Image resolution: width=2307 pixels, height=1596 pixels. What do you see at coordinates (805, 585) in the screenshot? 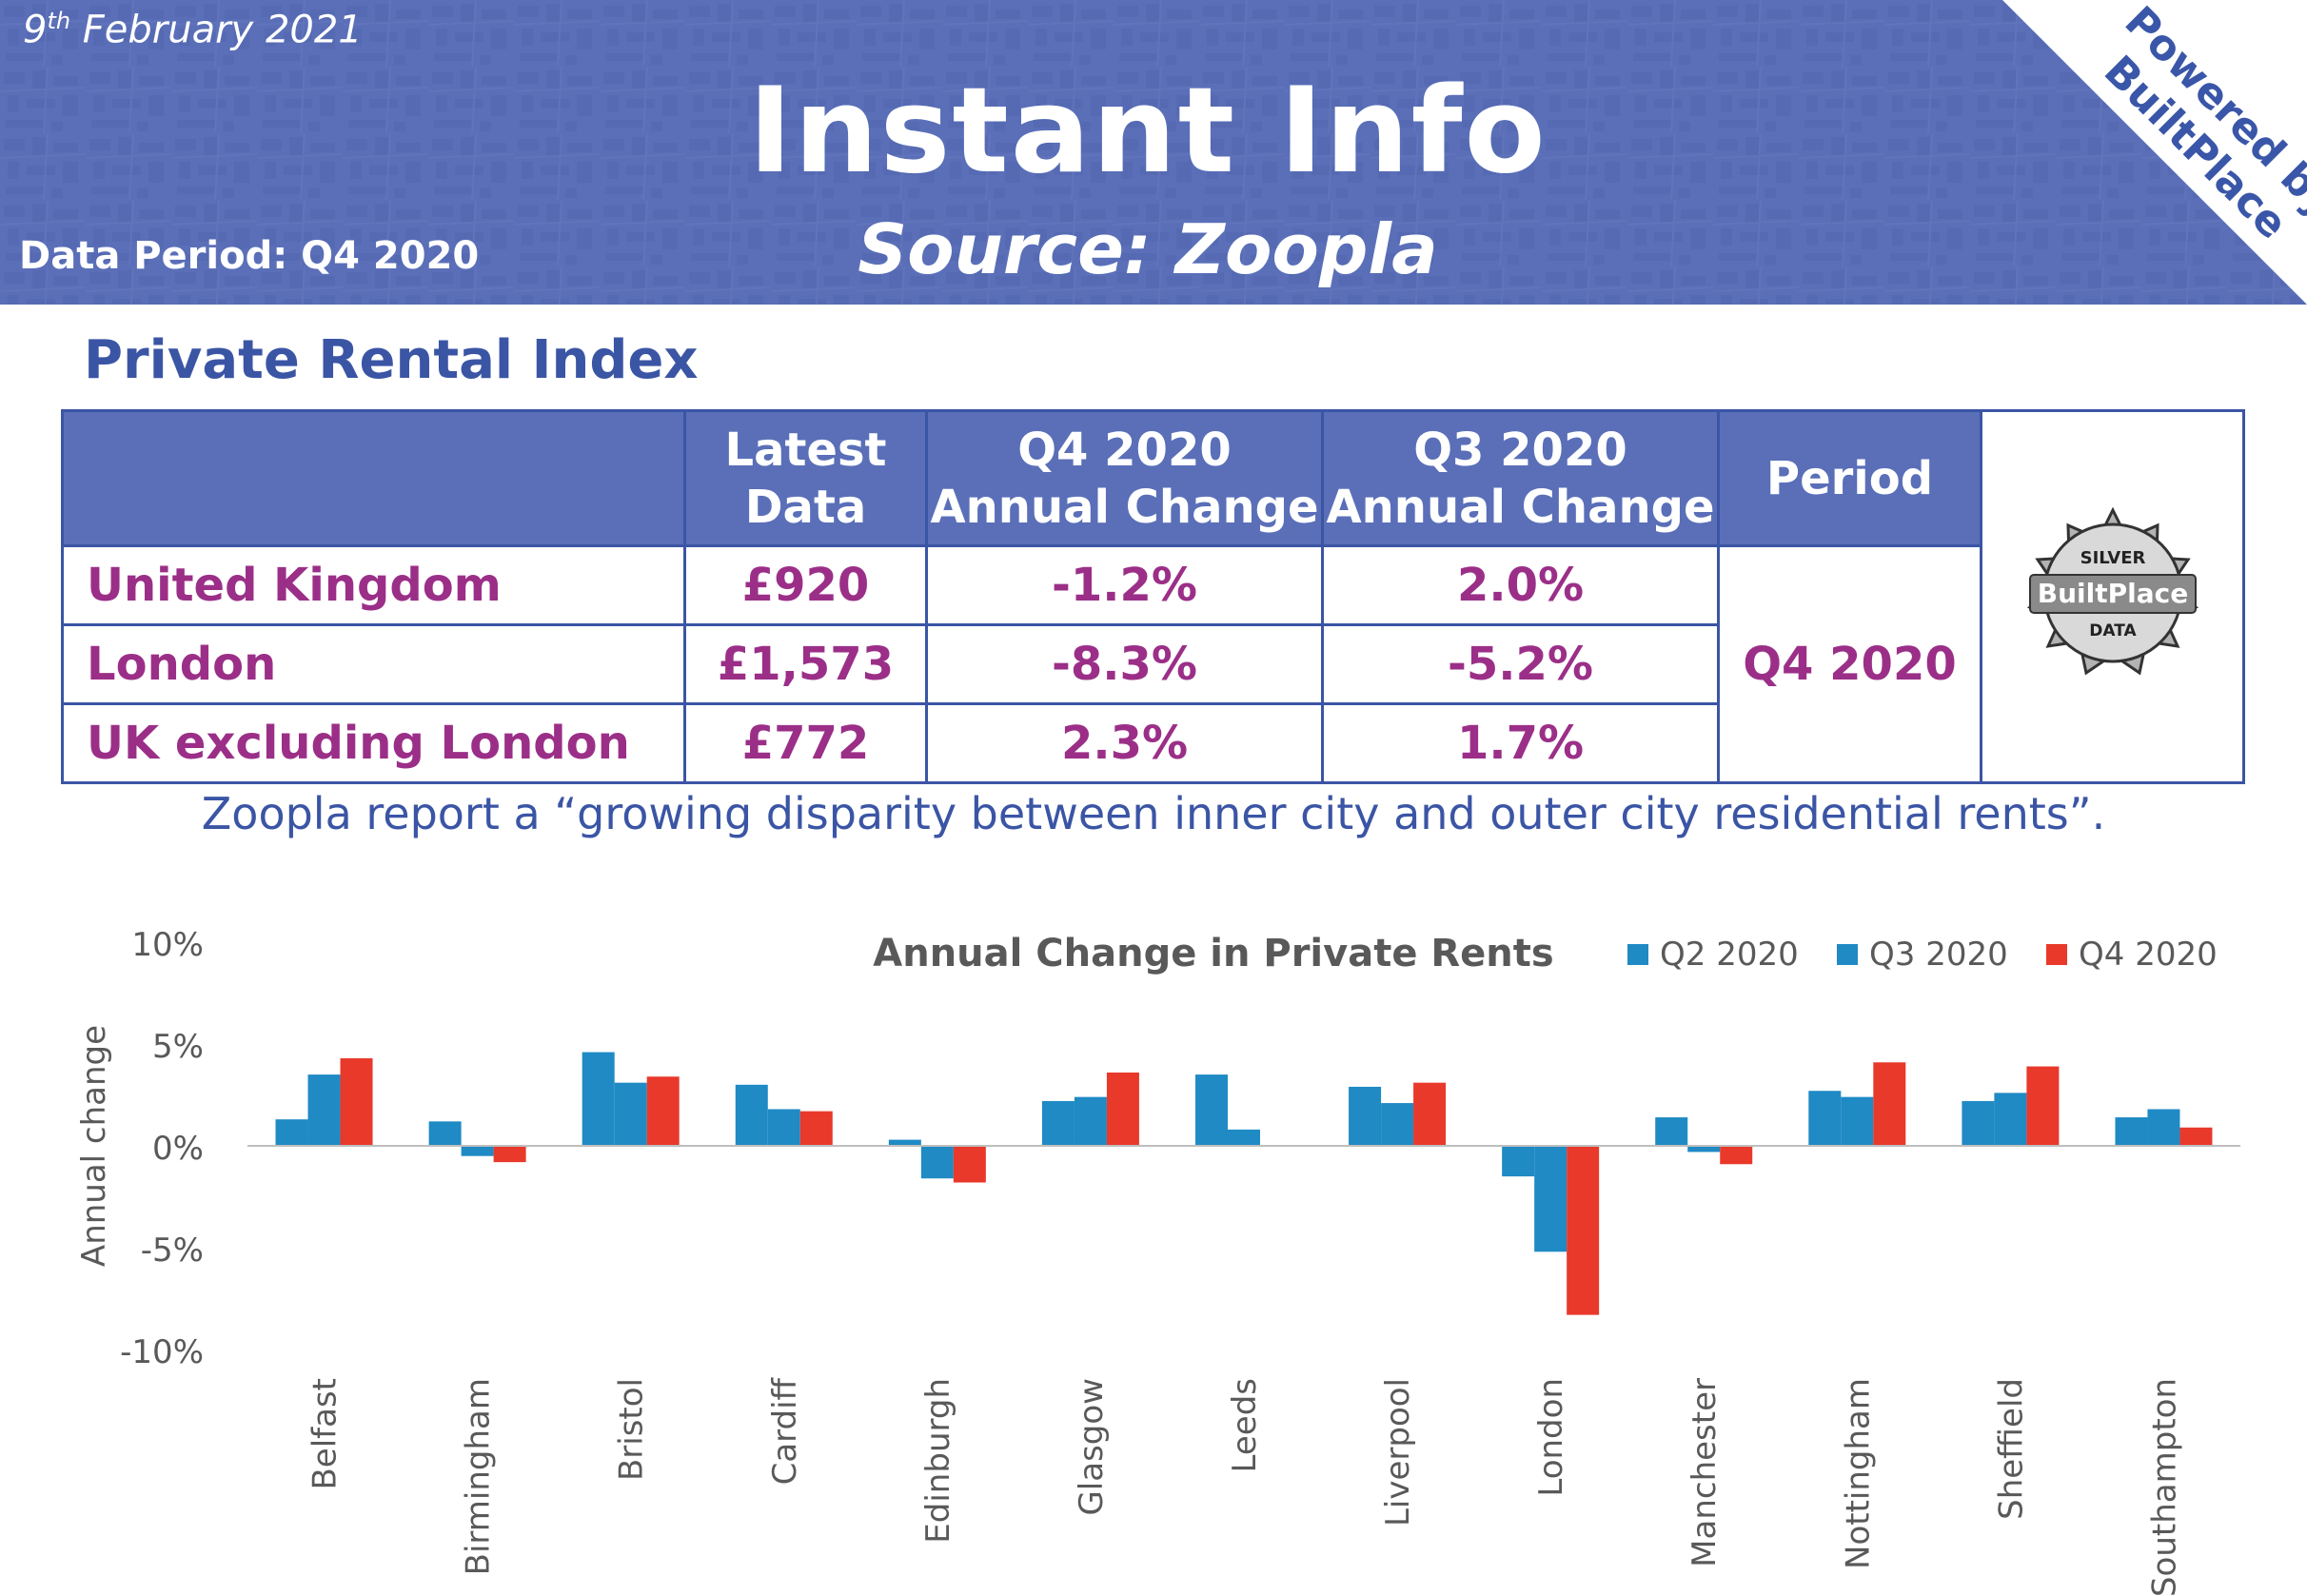
I see `cell-latest: £920` at bounding box center [805, 585].